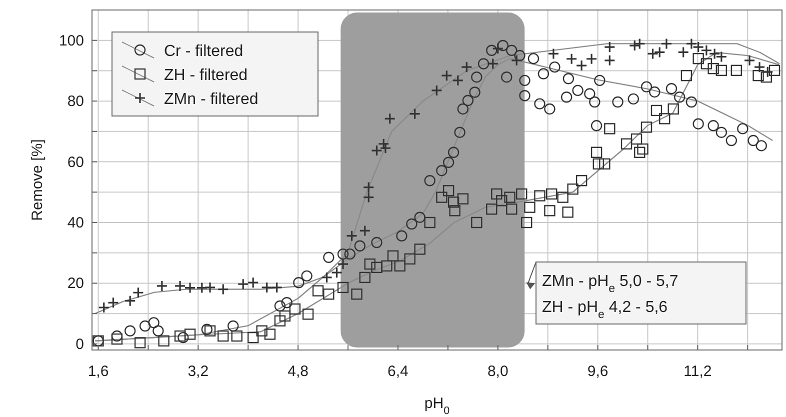  What do you see at coordinates (597, 371) in the screenshot?
I see `x-tick-label: 9,6` at bounding box center [597, 371].